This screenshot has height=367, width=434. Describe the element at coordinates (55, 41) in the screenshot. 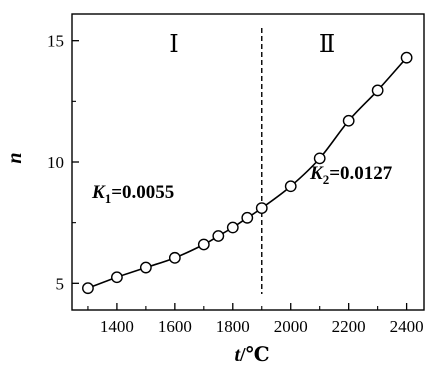

I see `y-tick-label: 15` at that location.